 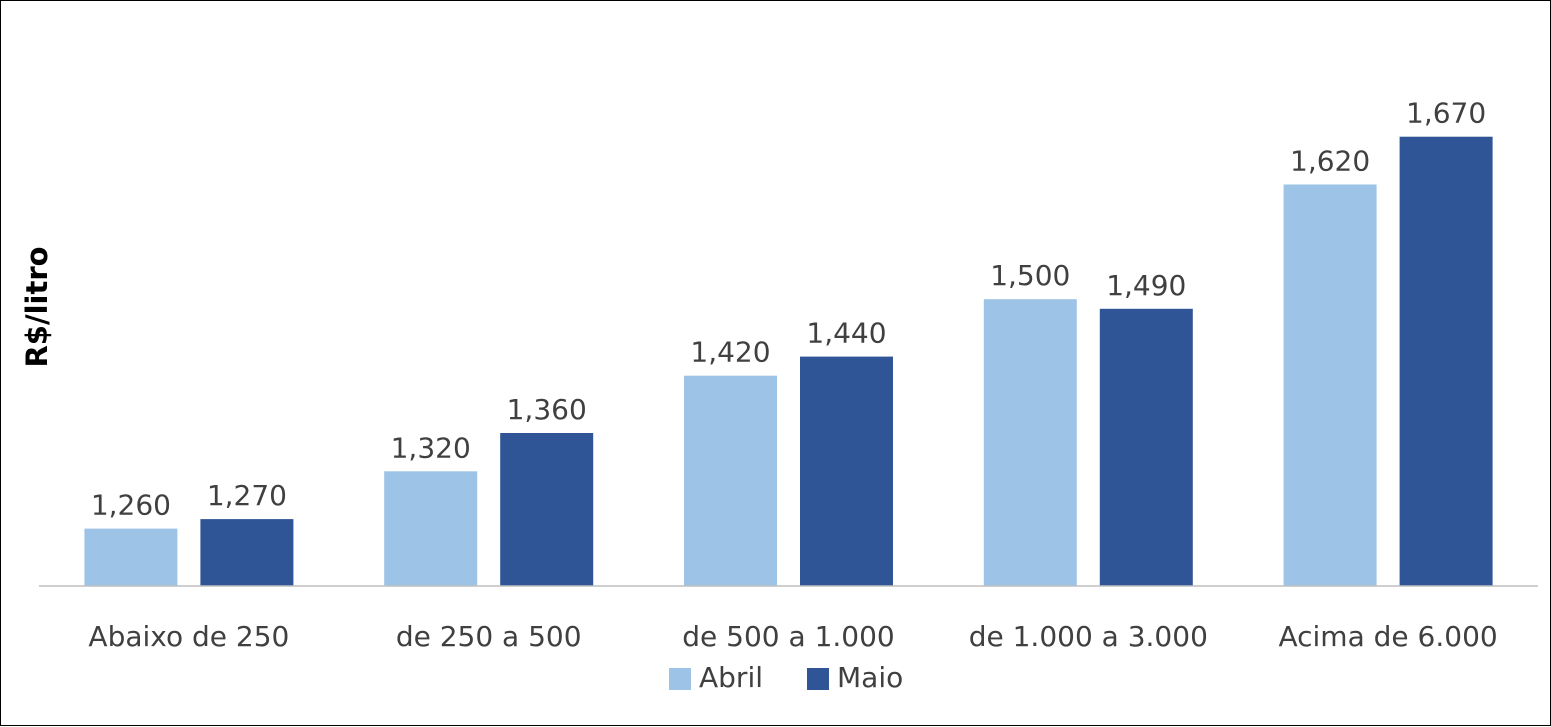 I want to click on data-label-maio-1: 1,270, so click(x=247, y=495).